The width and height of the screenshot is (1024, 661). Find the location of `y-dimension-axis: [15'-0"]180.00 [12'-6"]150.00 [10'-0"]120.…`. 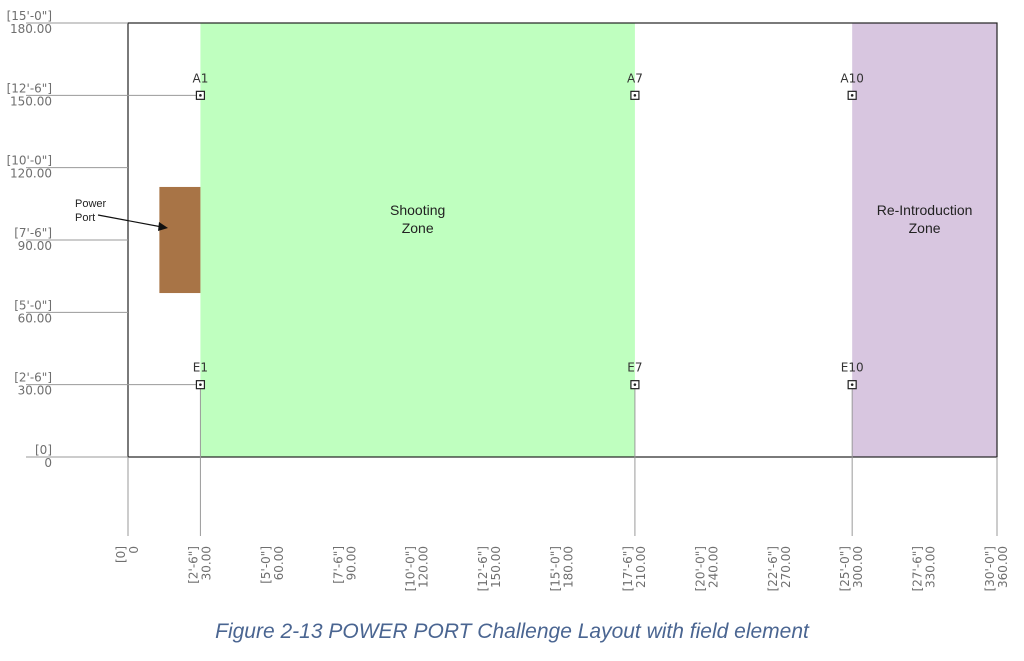

y-dimension-axis: [15'-0"]180.00 [12'-6"]150.00 [10'-0"]120.… is located at coordinates (29, 239).